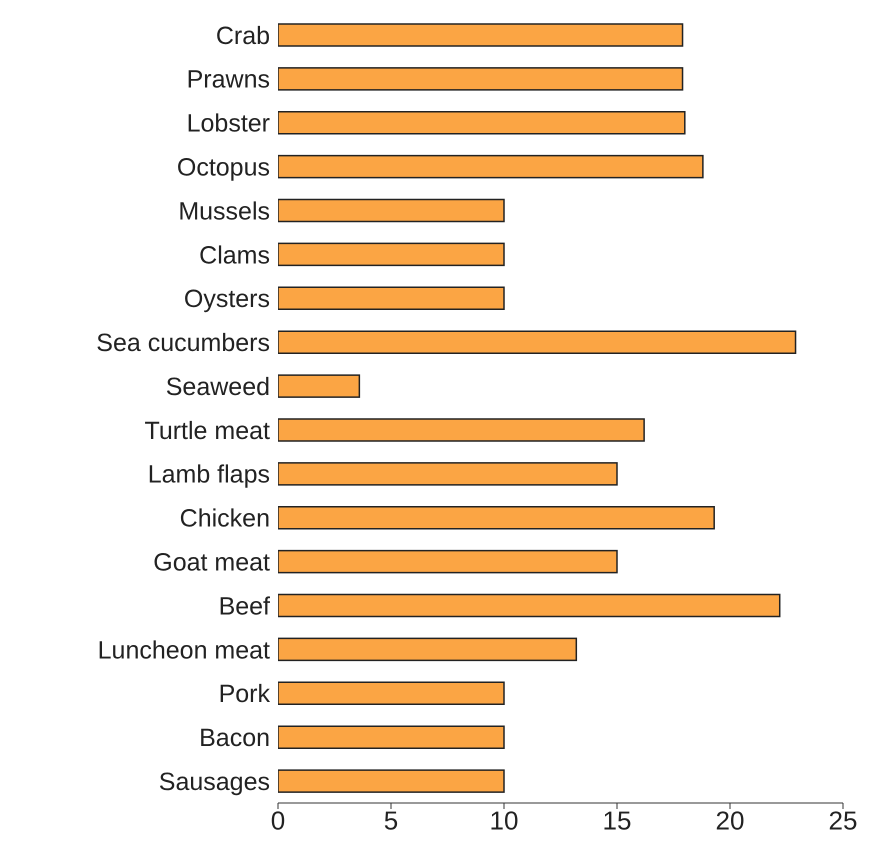 This screenshot has width=871, height=865. Describe the element at coordinates (211, 562) in the screenshot. I see `y-tick-label: Goat meat` at that location.